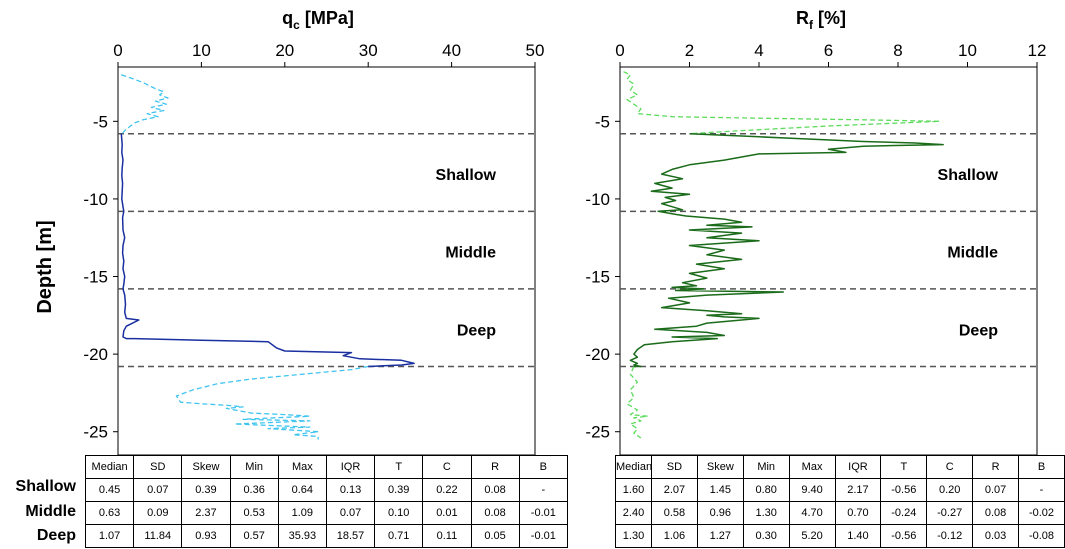 Image resolution: width=1065 pixels, height=549 pixels. I want to click on table-cell: 2.37, so click(206, 513).